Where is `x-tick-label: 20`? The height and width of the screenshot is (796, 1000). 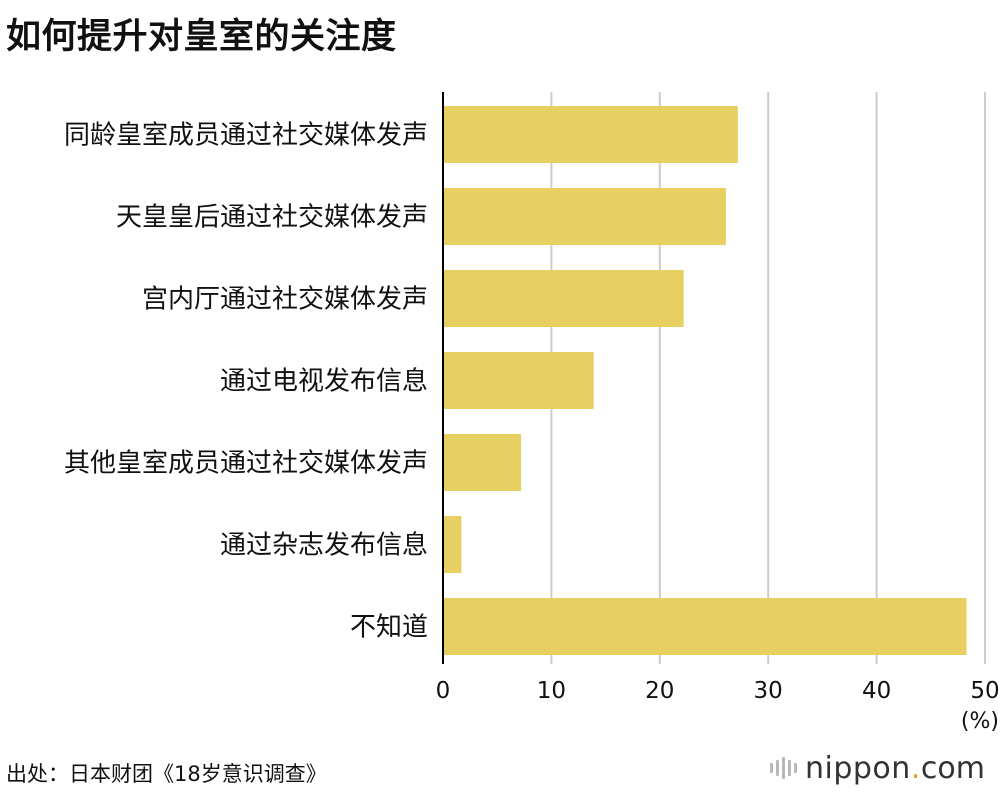 x-tick-label: 20 is located at coordinates (659, 691).